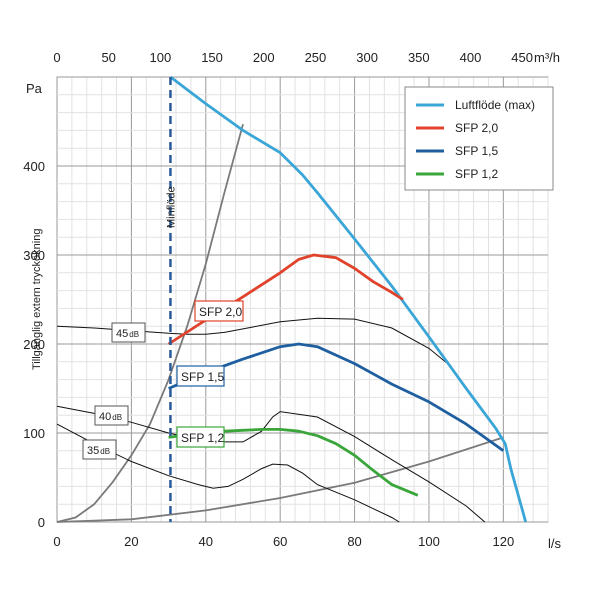  Describe the element at coordinates (34, 433) in the screenshot. I see `y-tick-label: 100` at that location.